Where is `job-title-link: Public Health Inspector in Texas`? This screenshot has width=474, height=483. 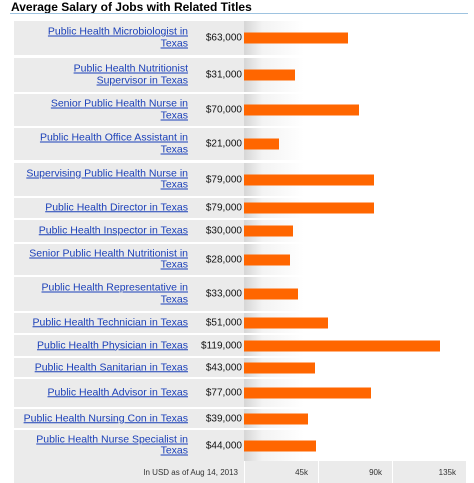 job-title-link: Public Health Inspector in Texas is located at coordinates (113, 230).